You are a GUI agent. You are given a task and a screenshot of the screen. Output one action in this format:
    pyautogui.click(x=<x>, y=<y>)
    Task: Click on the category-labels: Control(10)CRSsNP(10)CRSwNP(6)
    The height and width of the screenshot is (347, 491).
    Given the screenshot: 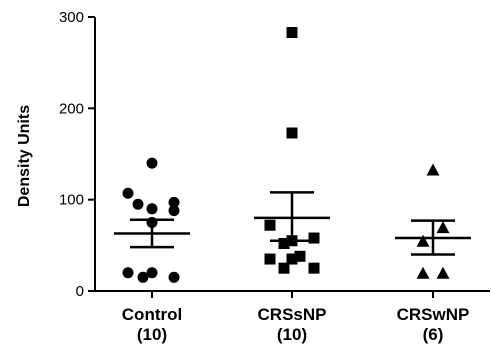 What is the action you would take?
    pyautogui.click(x=296, y=317)
    